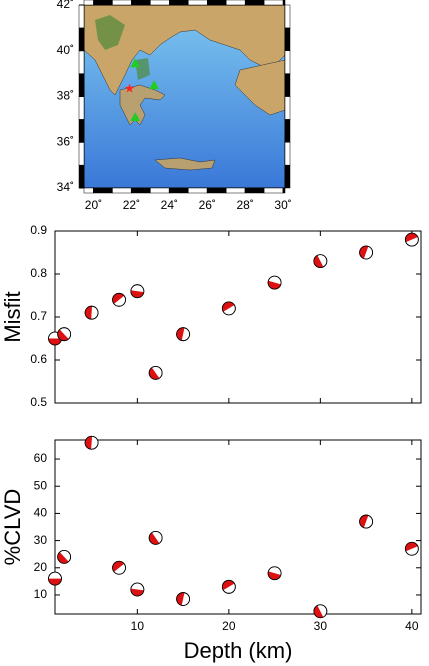  Describe the element at coordinates (65, 141) in the screenshot. I see `y-tick-label: 36˚` at that location.